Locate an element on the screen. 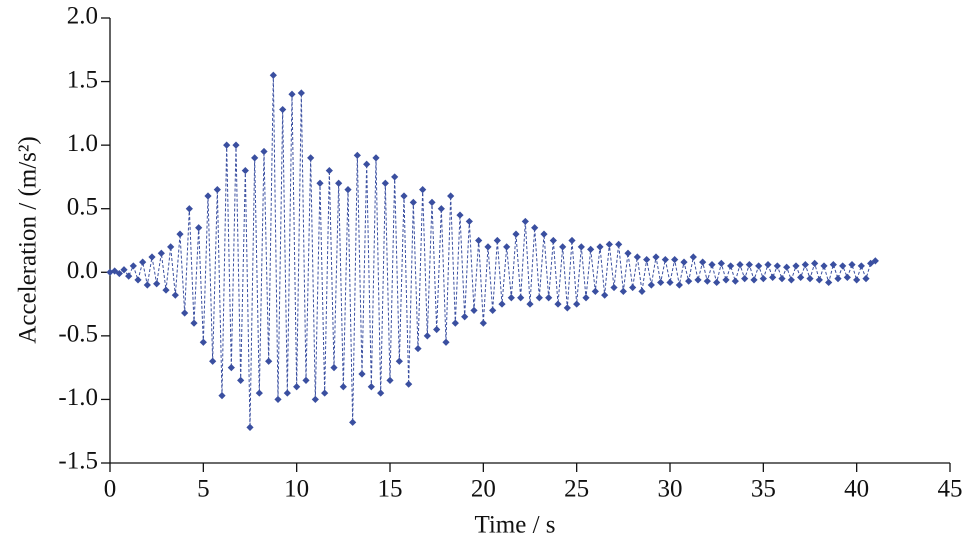 This screenshot has width=969, height=547. y-axis-label: Acceleration / (m/s²) is located at coordinates (28, 239).